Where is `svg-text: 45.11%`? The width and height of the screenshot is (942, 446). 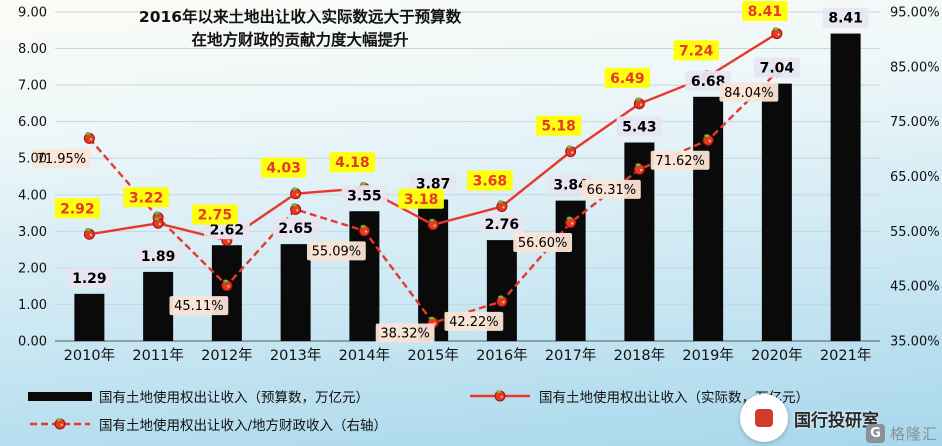
svg-text: 45.11% is located at coordinates (199, 306).